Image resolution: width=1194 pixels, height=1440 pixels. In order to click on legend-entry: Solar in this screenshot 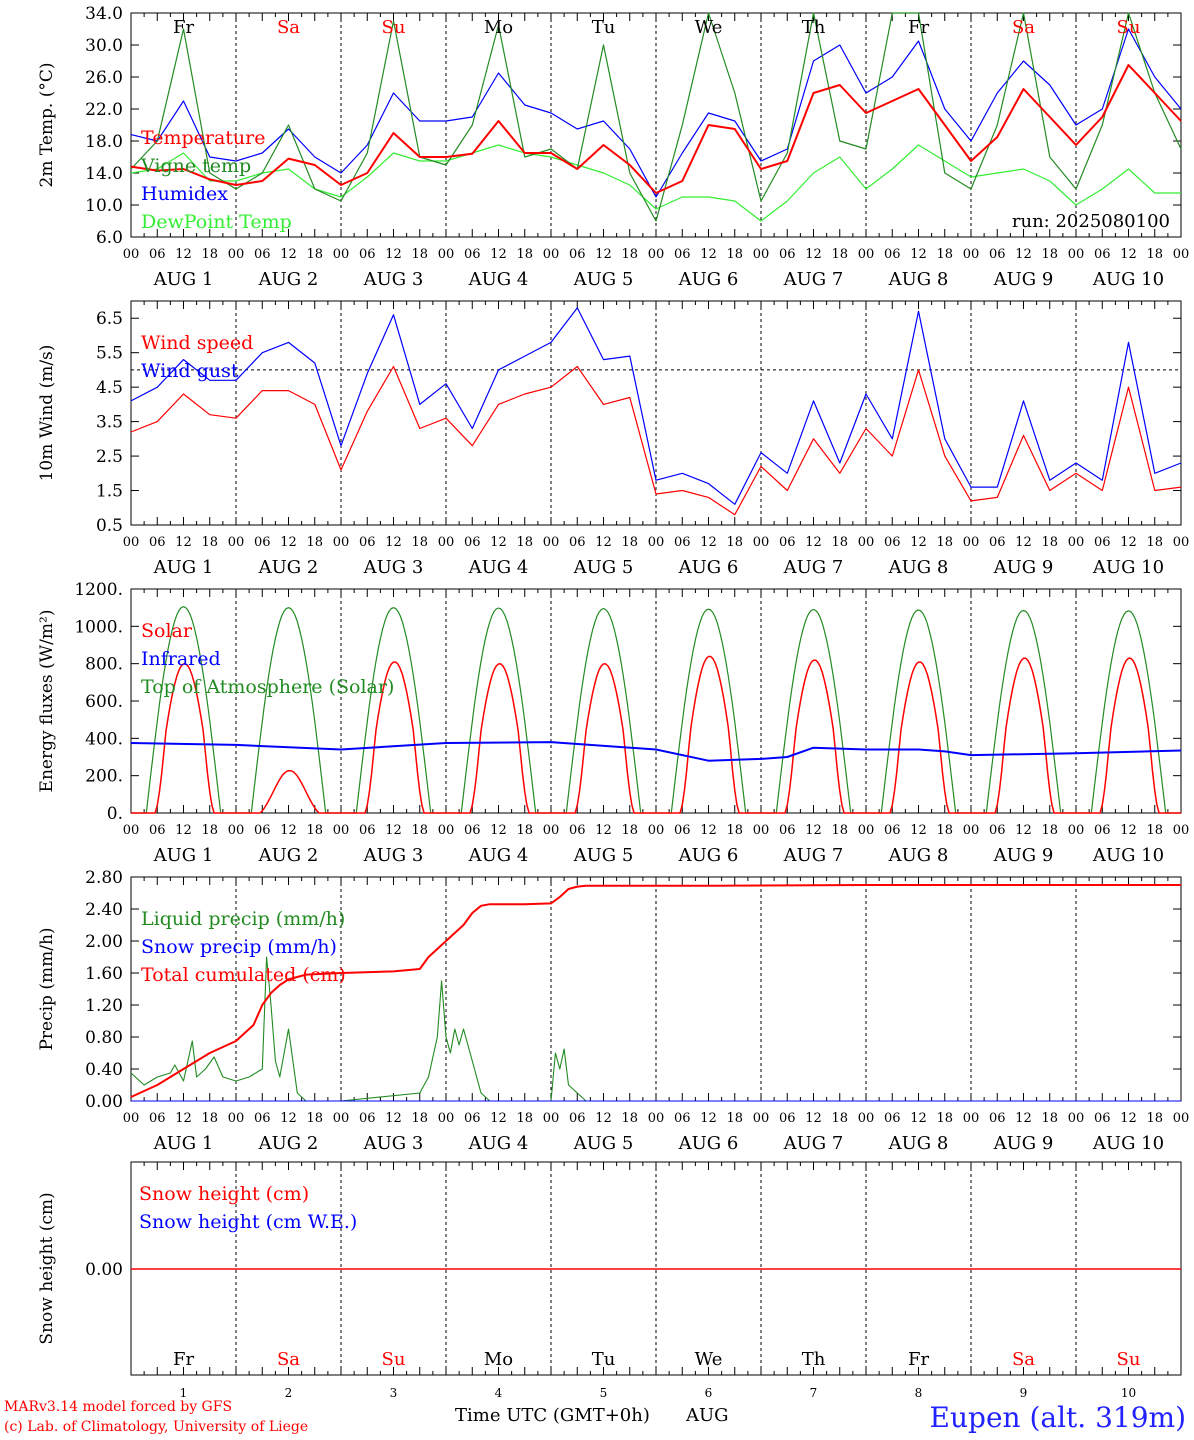, I will do `click(167, 631)`.